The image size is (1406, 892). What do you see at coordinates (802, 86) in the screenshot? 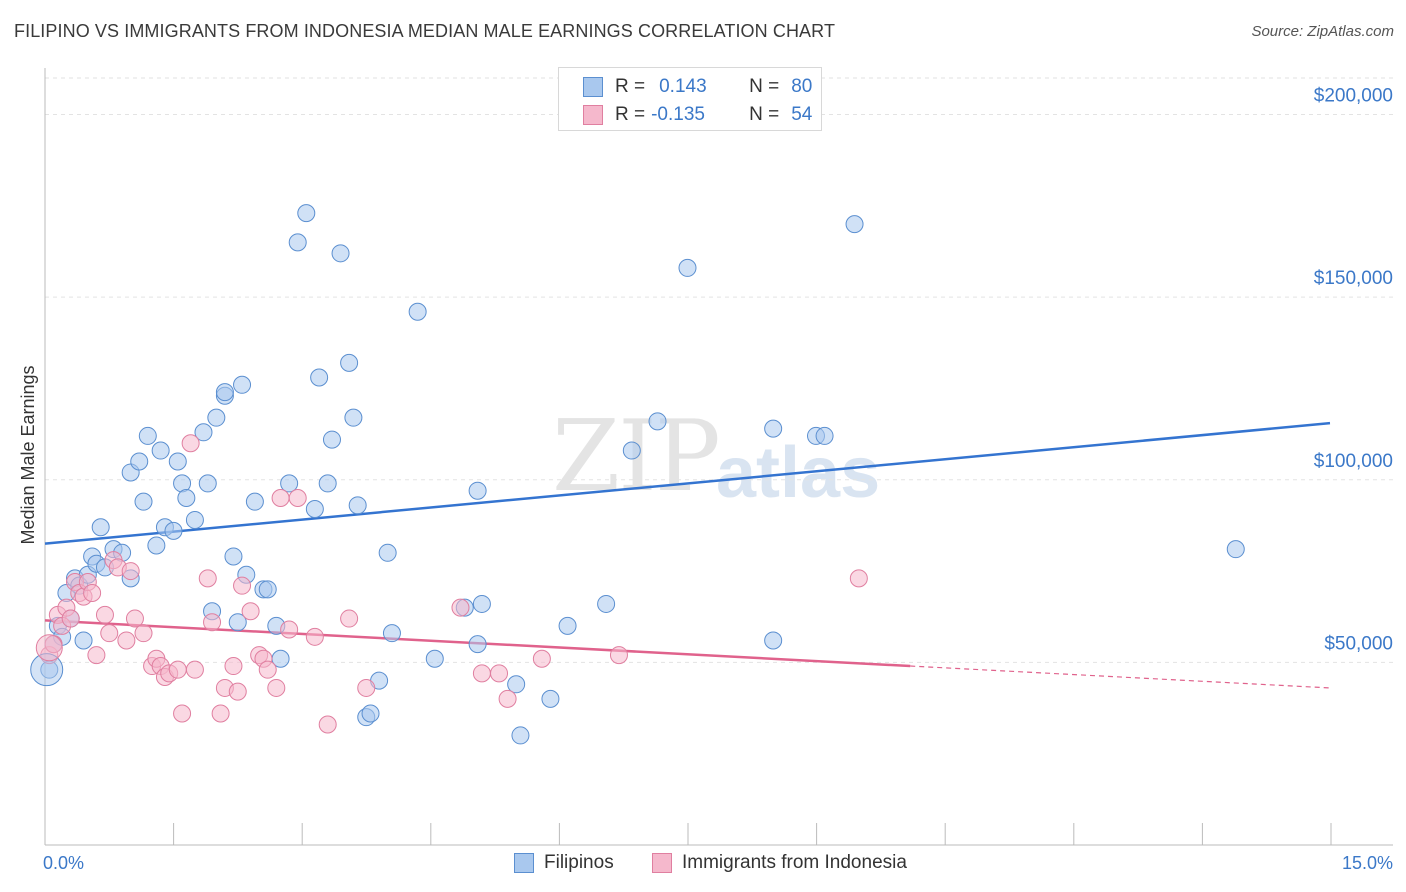
I see `legend-n-value: 80` at bounding box center [802, 86].